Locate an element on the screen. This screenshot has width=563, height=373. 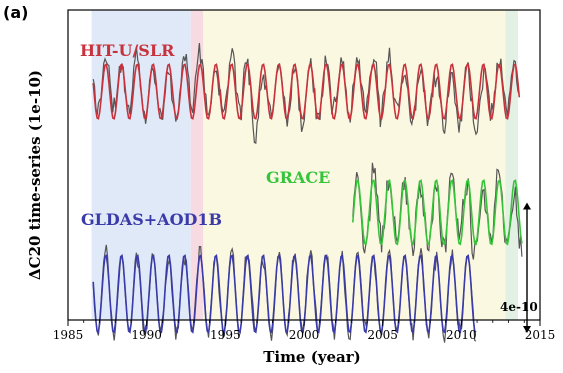
x-tick-label-2010: 2010 is located at coordinates (461, 335).